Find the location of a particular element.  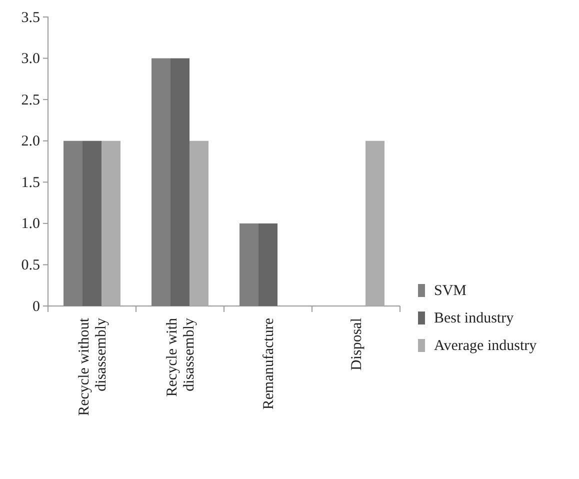

y-tick-label: 0.5 is located at coordinates (30, 266).